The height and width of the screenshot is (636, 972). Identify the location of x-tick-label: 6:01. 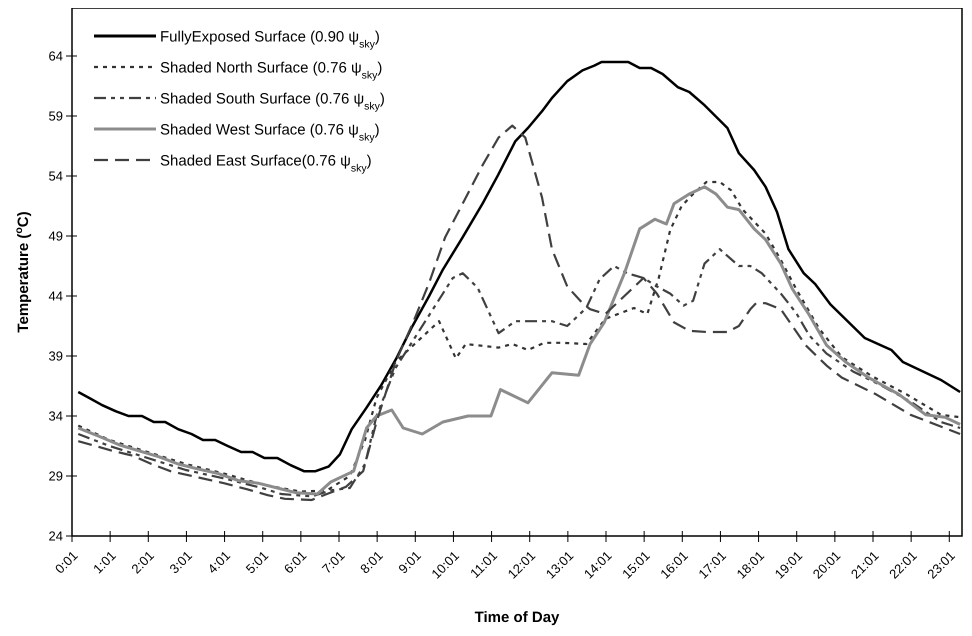
(295, 562).